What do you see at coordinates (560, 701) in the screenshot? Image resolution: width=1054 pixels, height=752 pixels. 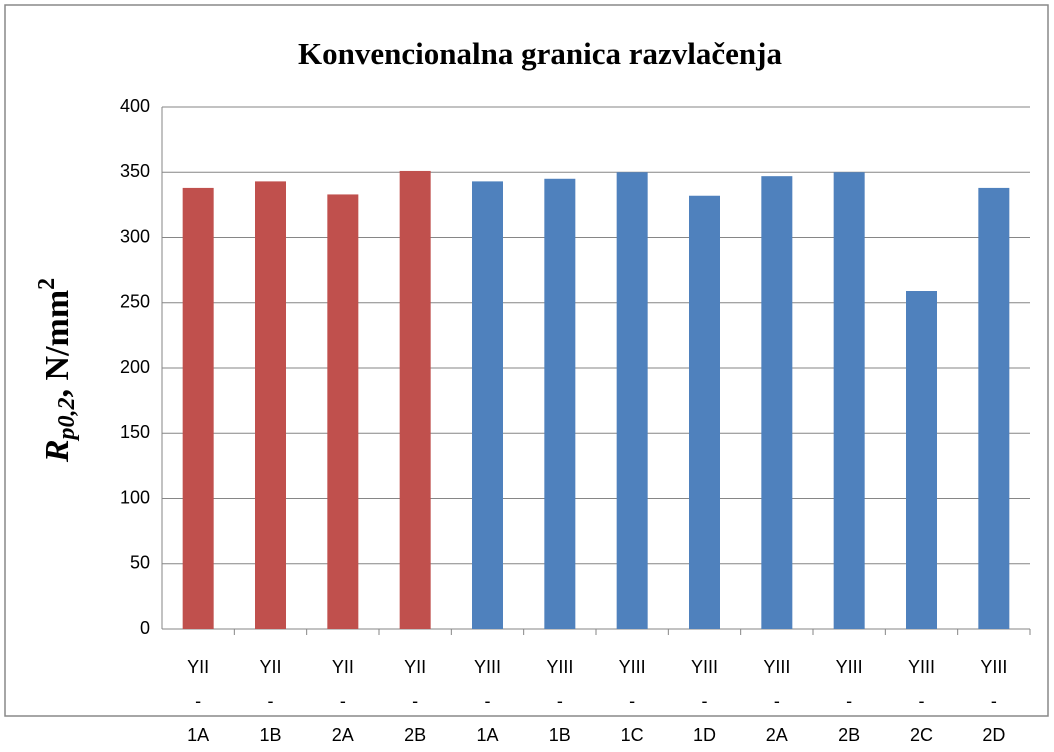 I see `x-tick-label: YIII - 1B` at bounding box center [560, 701].